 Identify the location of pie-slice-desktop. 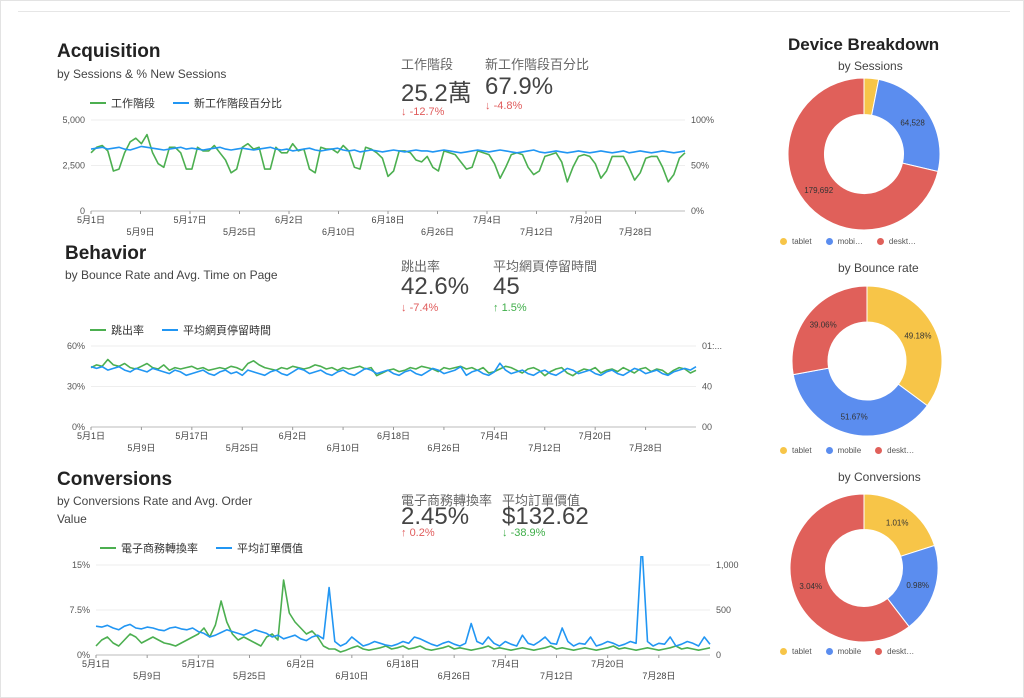
(829, 330).